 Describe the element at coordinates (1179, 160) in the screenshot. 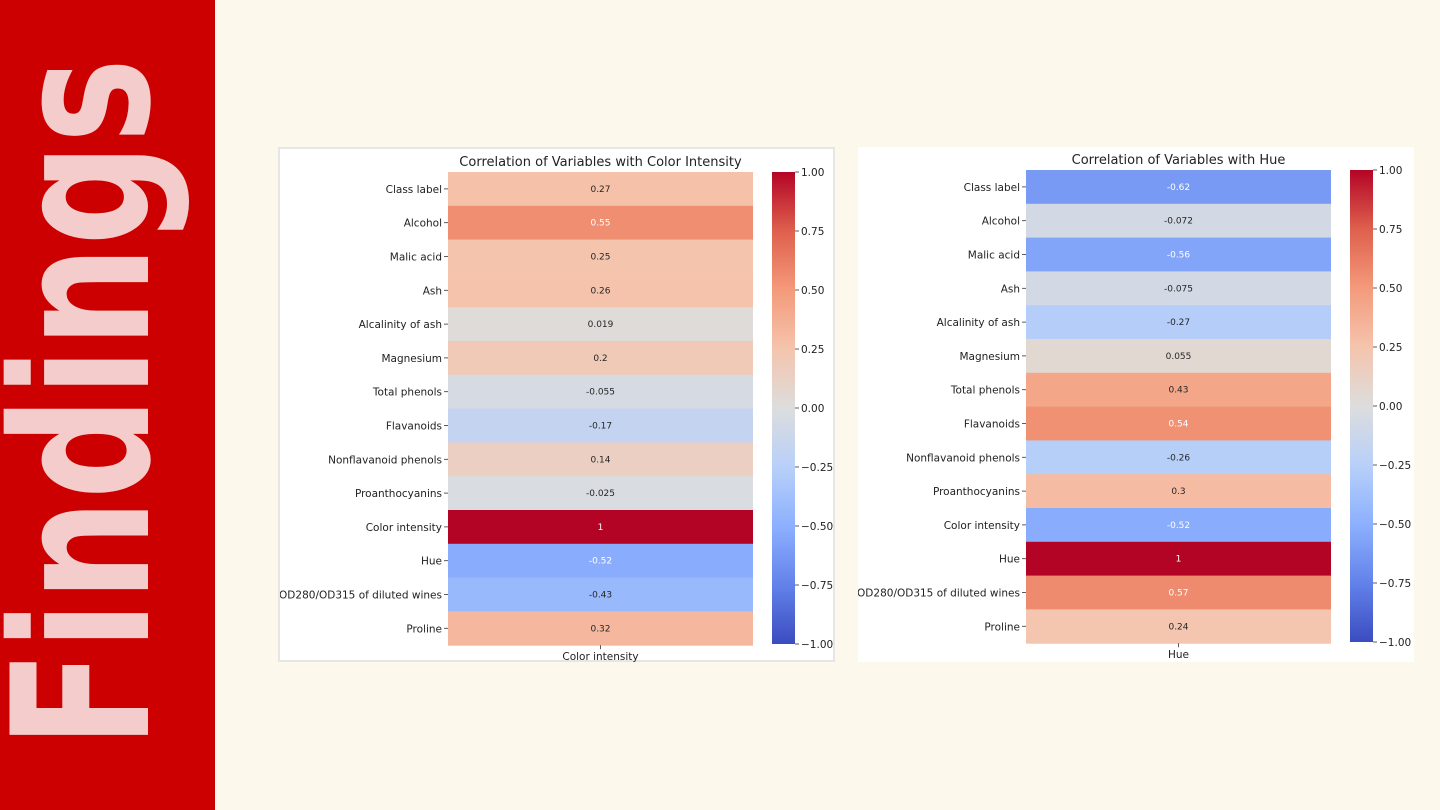

I see `chart-title: Correlation of Variables with Hue` at that location.